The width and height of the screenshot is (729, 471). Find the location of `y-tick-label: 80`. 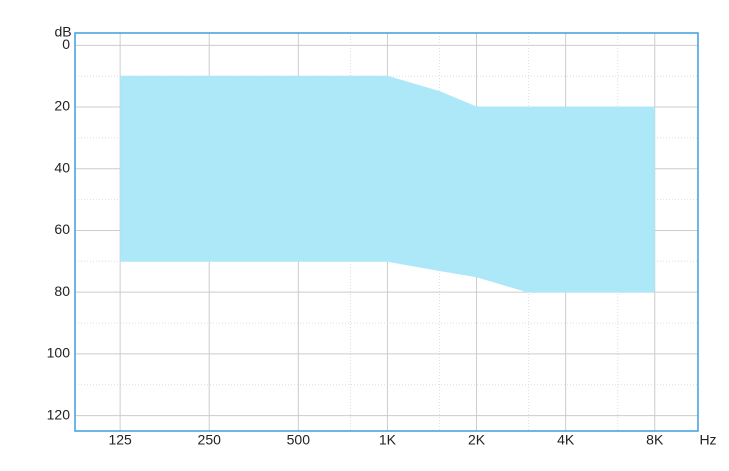

y-tick-label: 80 is located at coordinates (62, 291).